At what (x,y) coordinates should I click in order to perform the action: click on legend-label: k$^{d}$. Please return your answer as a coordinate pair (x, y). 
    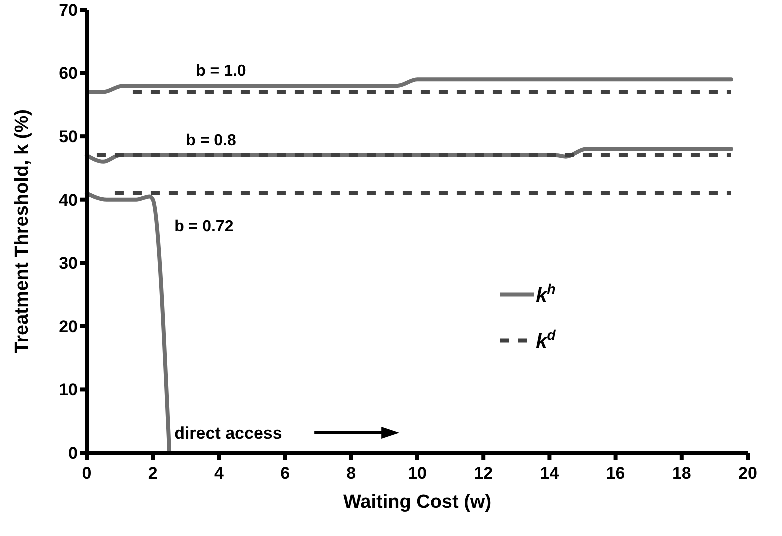
    Looking at the image, I should click on (546, 339).